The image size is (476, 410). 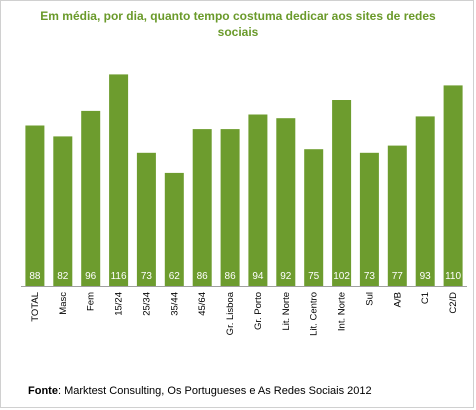 What do you see at coordinates (425, 298) in the screenshot?
I see `x-tick-label-14: C1` at bounding box center [425, 298].